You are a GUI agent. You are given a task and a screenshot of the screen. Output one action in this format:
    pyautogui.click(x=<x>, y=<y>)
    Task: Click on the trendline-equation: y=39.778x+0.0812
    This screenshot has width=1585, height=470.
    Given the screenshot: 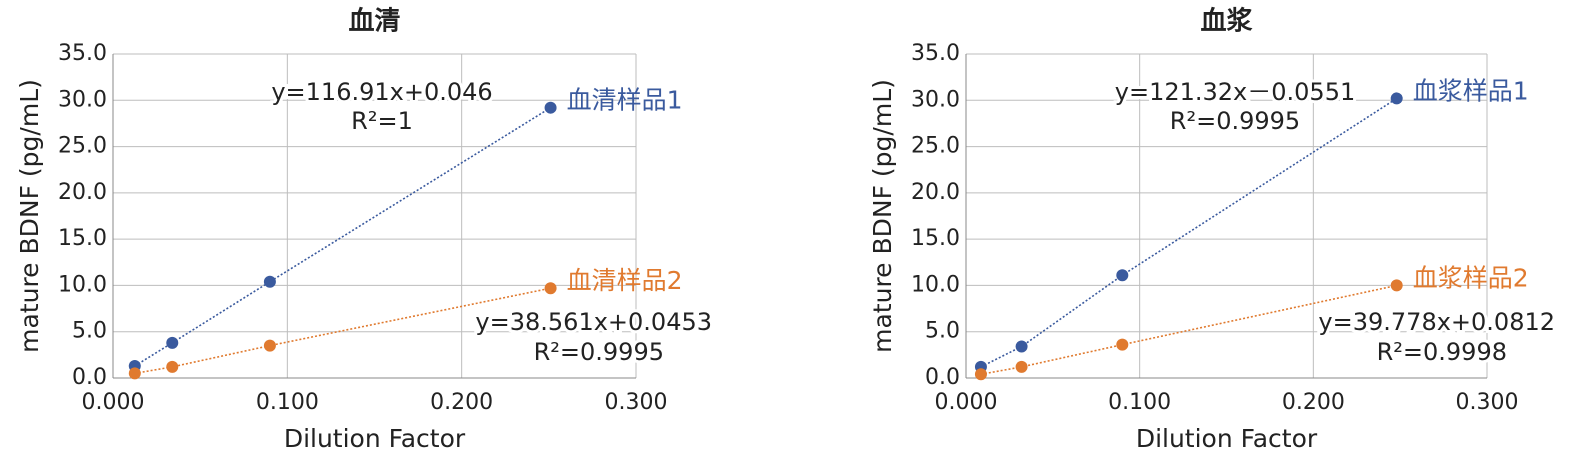 What is the action you would take?
    pyautogui.click(x=1436, y=322)
    